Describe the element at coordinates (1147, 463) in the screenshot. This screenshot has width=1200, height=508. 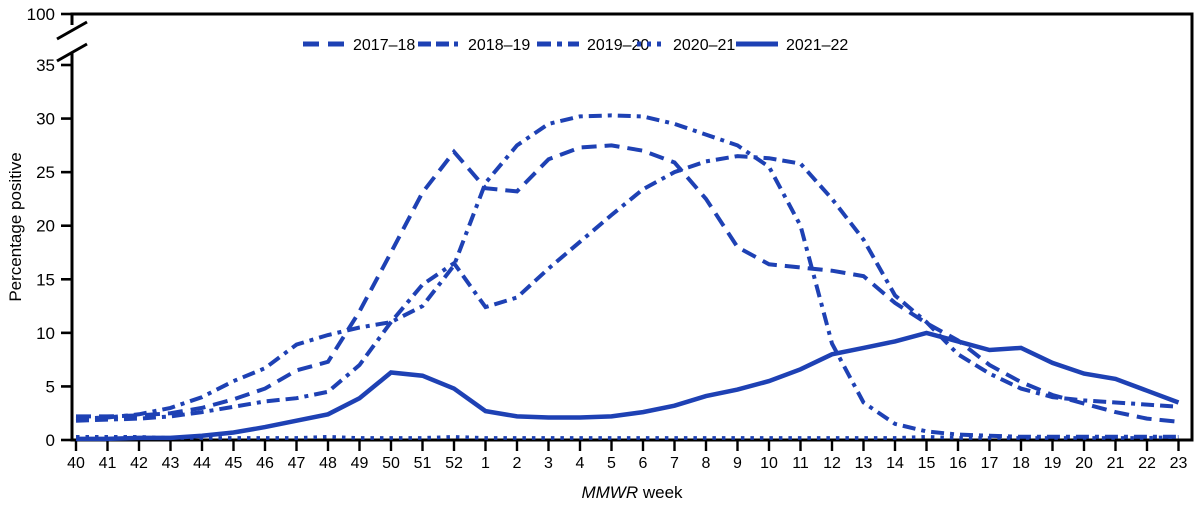
I see `x-tick-label: 22` at that location.